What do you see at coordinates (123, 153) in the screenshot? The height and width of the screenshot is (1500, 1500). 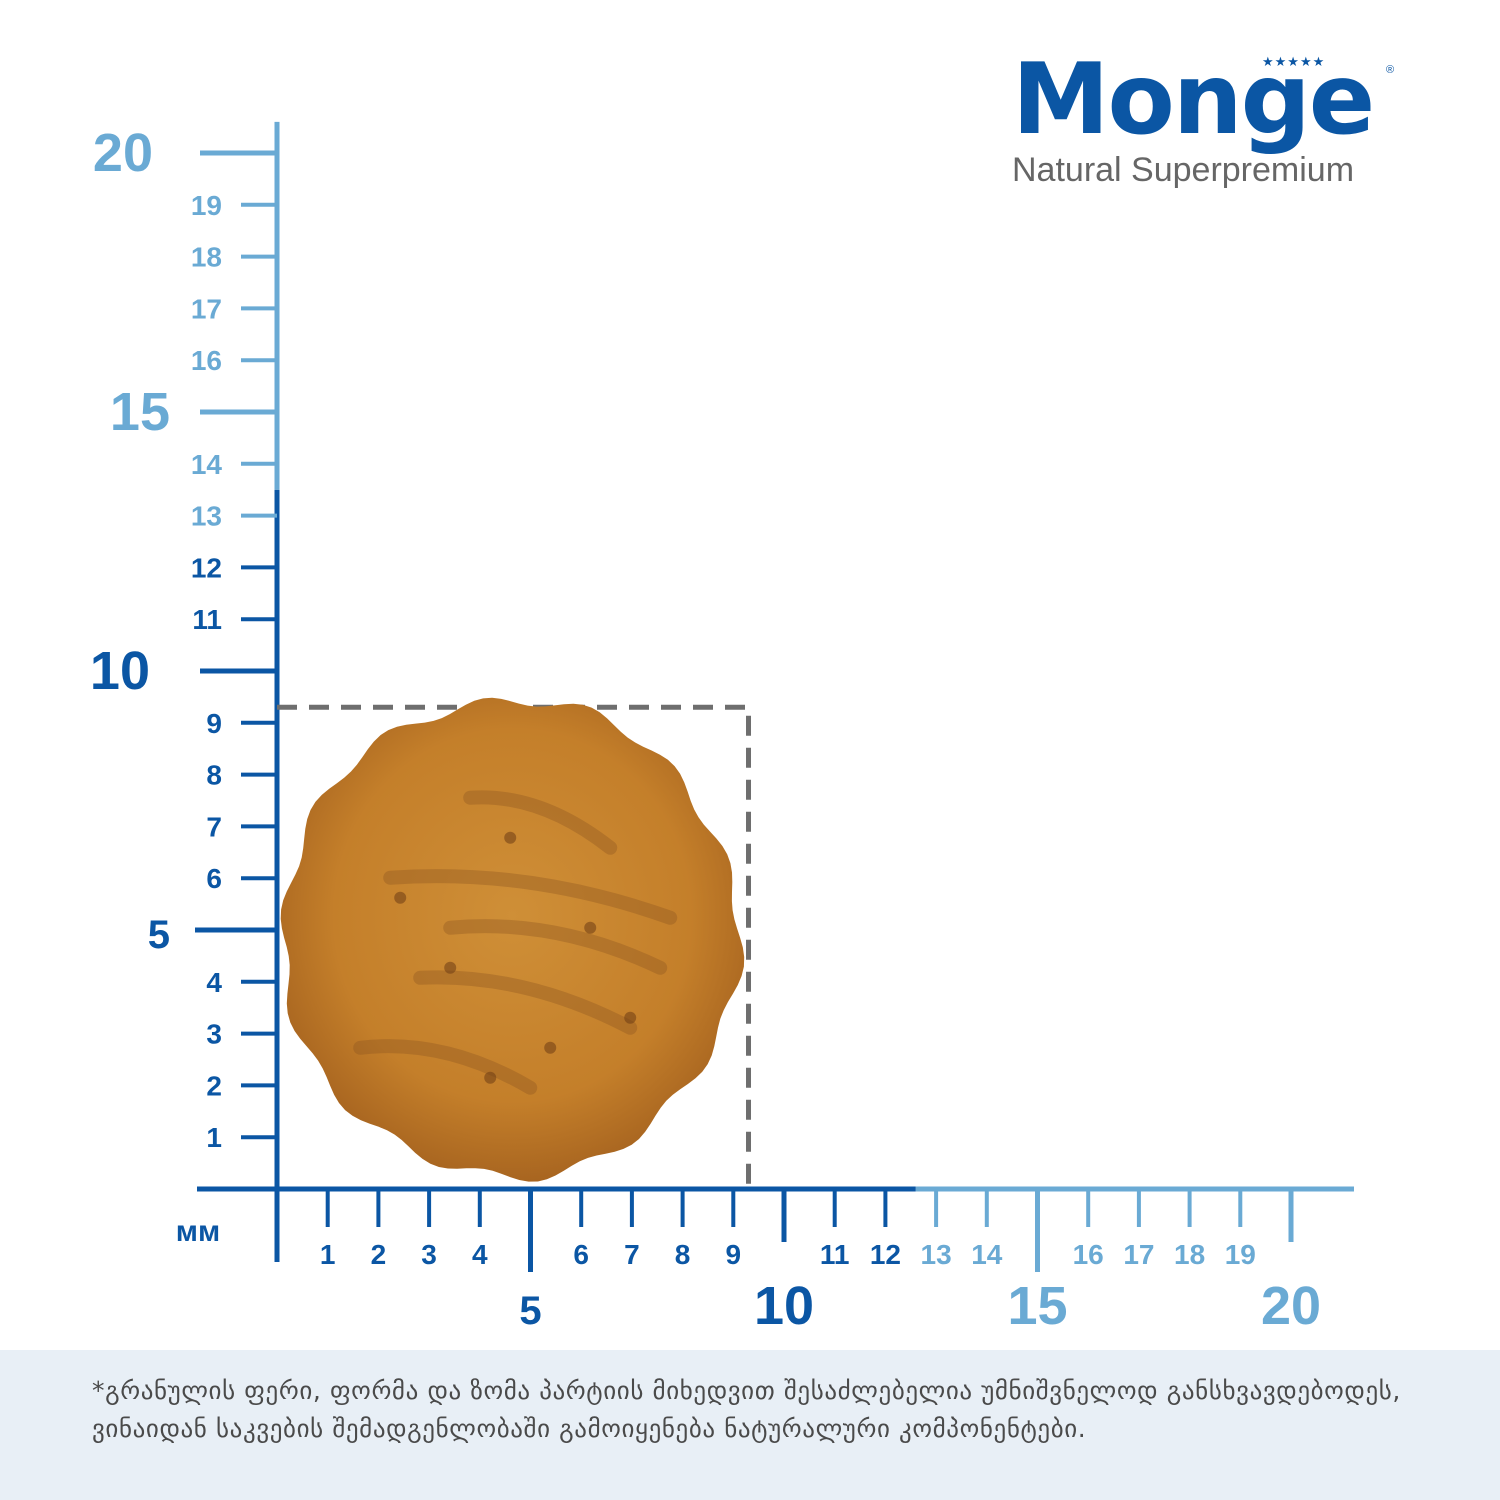 I see `y-tick-label-major: 20` at bounding box center [123, 153].